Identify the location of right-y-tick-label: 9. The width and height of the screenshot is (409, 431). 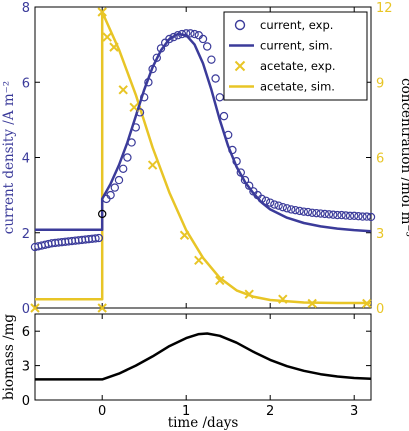
(380, 83).